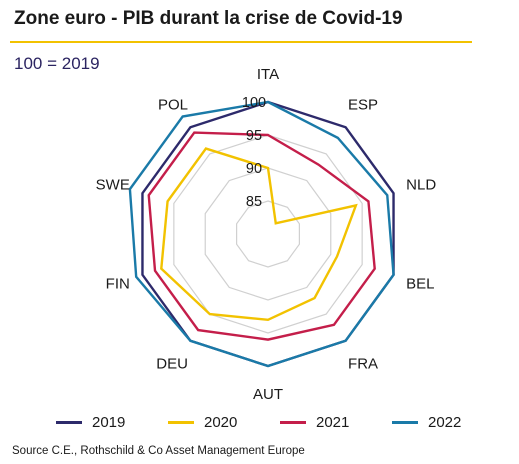 Image resolution: width=519 pixels, height=464 pixels. What do you see at coordinates (445, 422) in the screenshot?
I see `legend-label-2022: 2022` at bounding box center [445, 422].